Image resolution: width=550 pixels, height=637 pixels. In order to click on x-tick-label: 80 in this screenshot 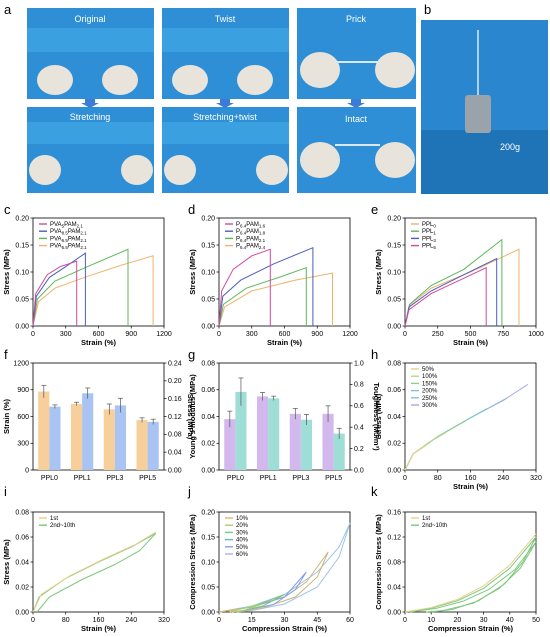, I will do `click(66, 620)`.